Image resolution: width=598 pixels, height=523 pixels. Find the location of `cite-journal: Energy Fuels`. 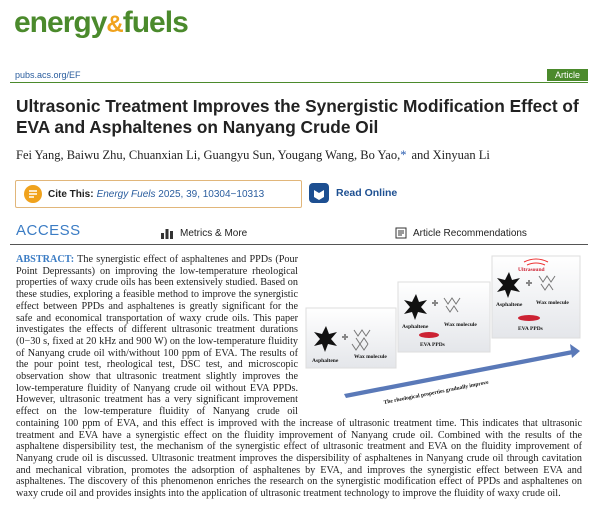

cite-journal: Energy Fuels is located at coordinates (126, 194).